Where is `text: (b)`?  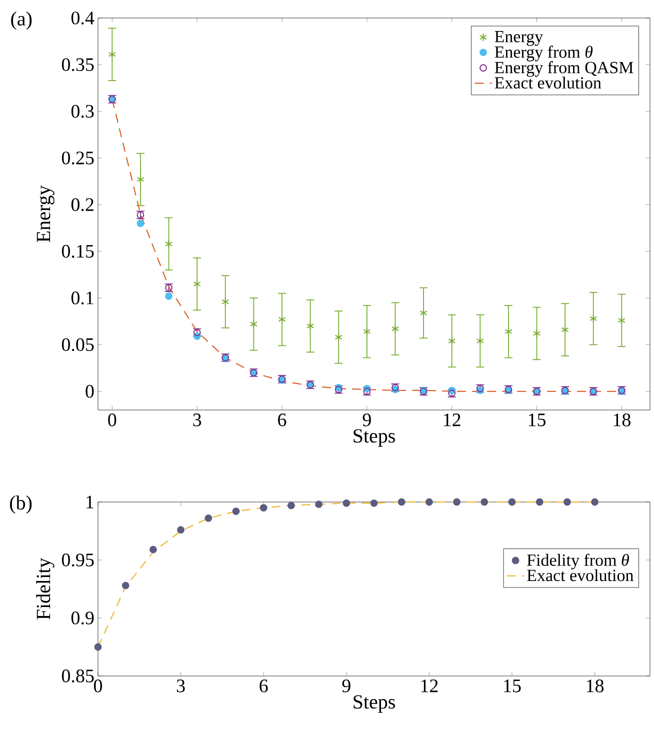
text: (b) is located at coordinates (21, 505).